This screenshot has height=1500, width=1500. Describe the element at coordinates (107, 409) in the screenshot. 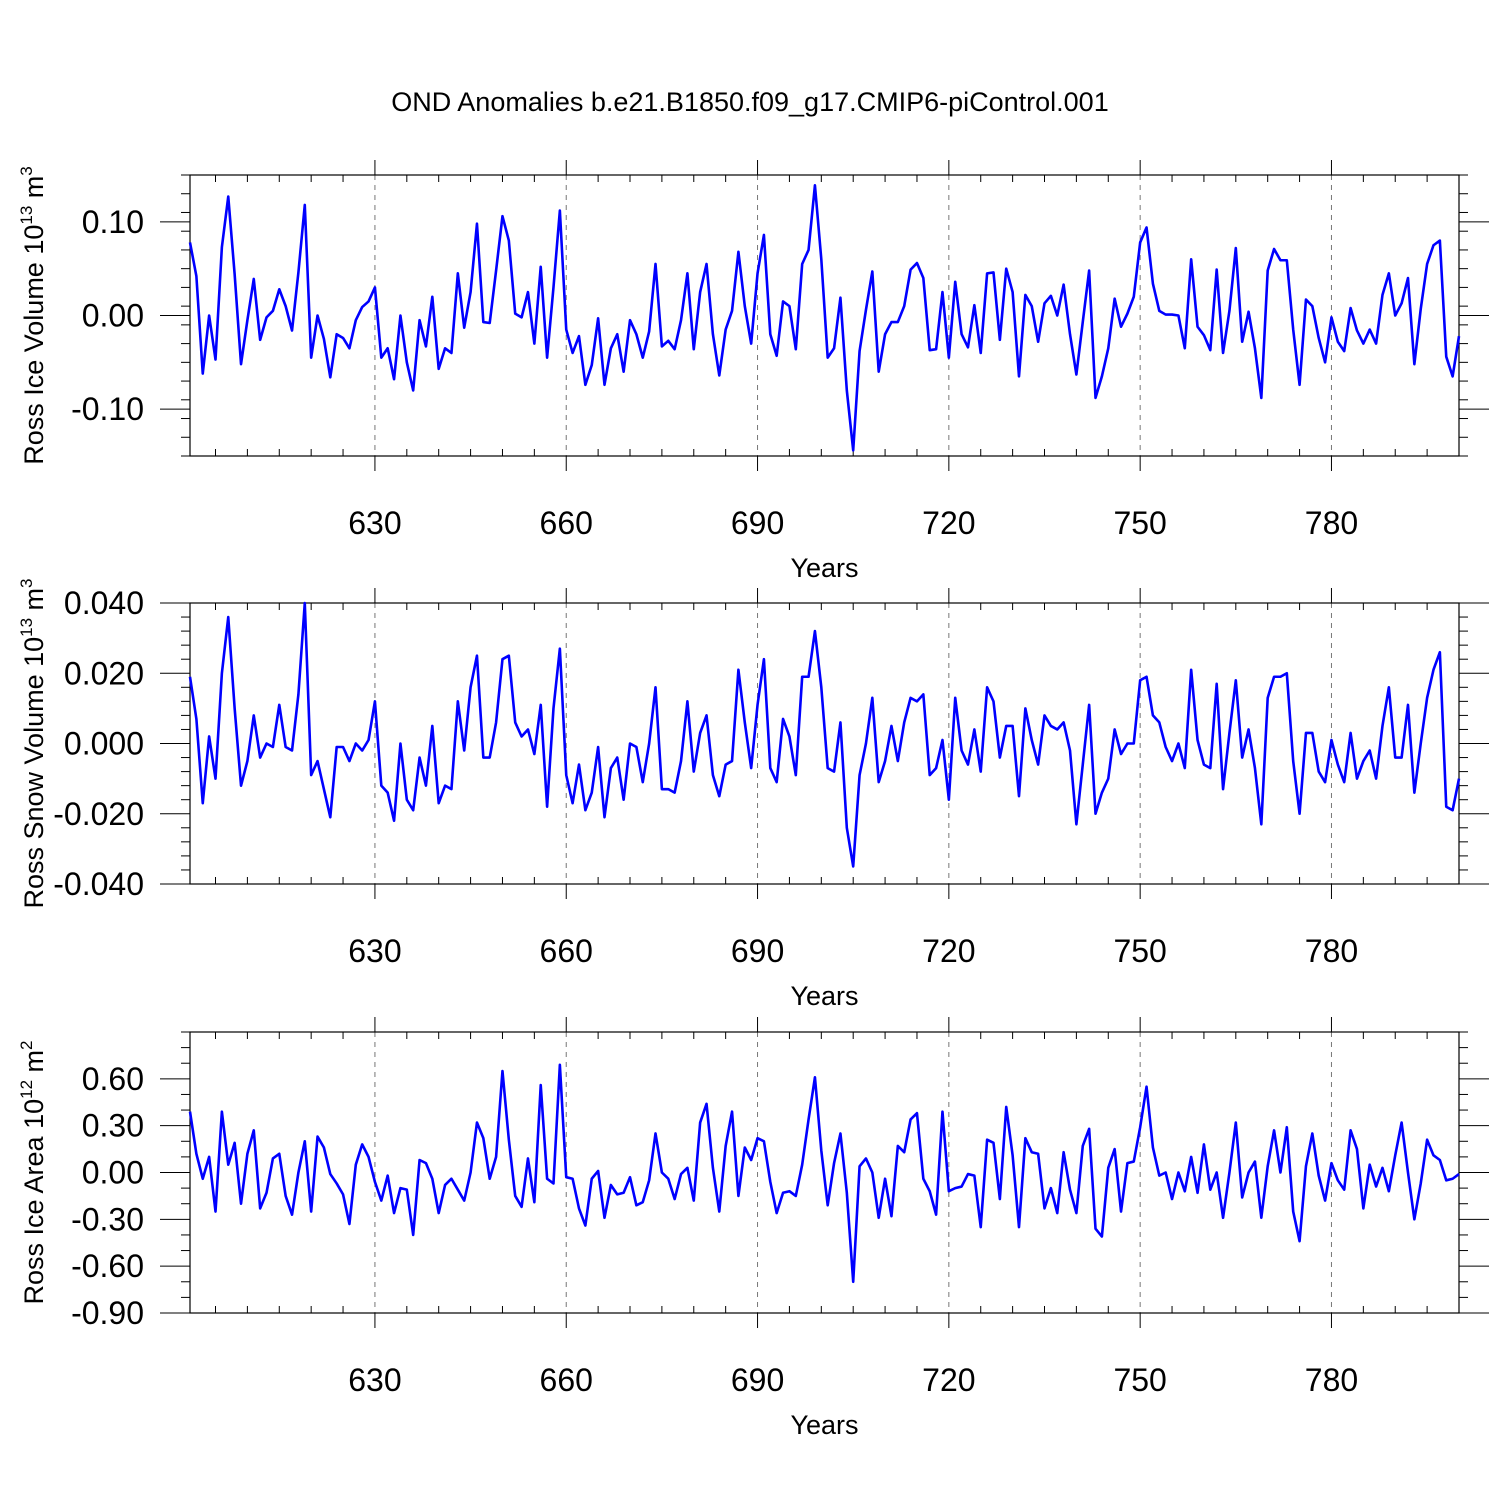

I see `y-tick-label: -0.10` at that location.